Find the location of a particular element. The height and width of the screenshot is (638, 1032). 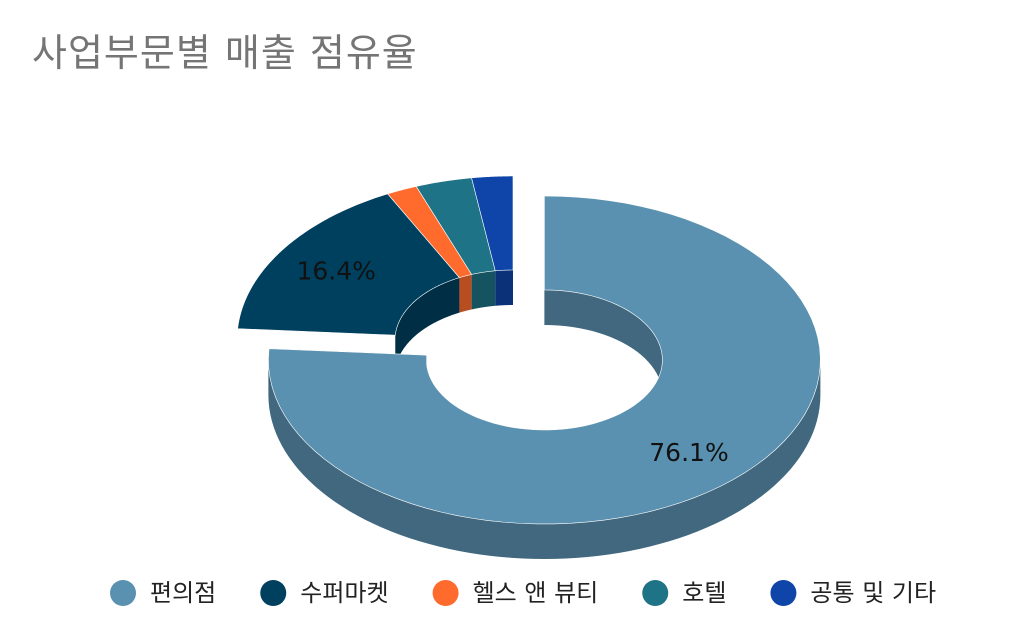

legend-item: 수퍼마켓 is located at coordinates (324, 593).